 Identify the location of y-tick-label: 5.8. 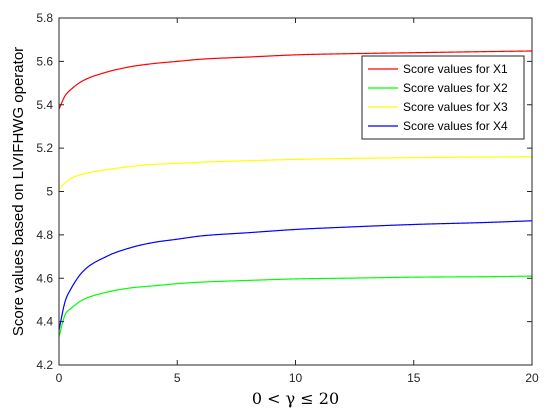
(44, 18).